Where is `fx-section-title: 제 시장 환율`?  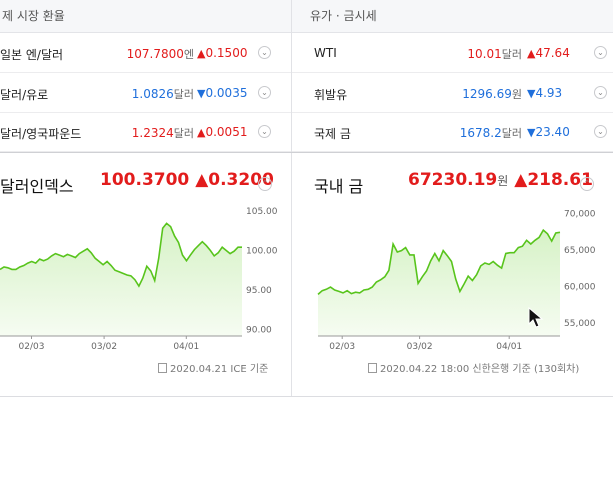
fx-section-title: 제 시장 환율 is located at coordinates (33, 16).